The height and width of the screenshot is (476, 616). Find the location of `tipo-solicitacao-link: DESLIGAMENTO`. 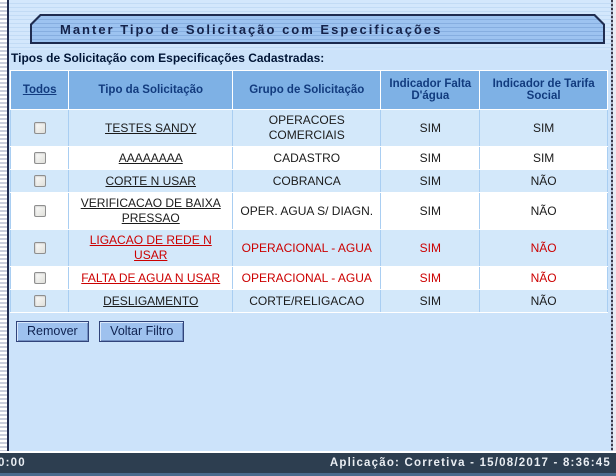

tipo-solicitacao-link: DESLIGAMENTO is located at coordinates (151, 300).